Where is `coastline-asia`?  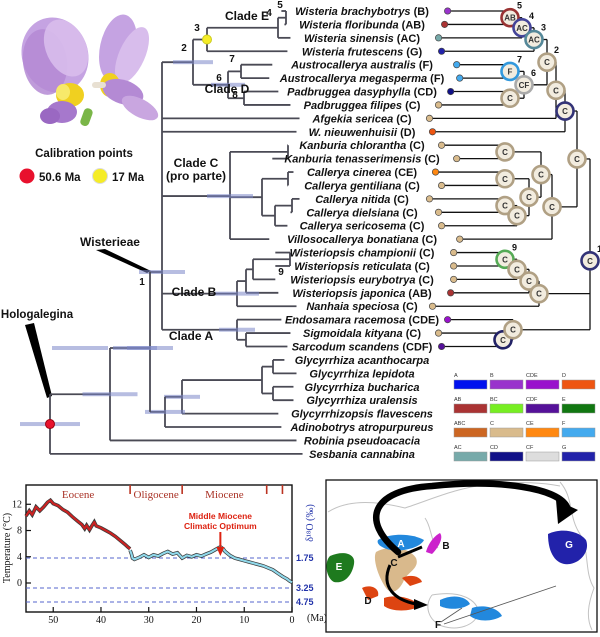 coastline-asia is located at coordinates (444, 497).